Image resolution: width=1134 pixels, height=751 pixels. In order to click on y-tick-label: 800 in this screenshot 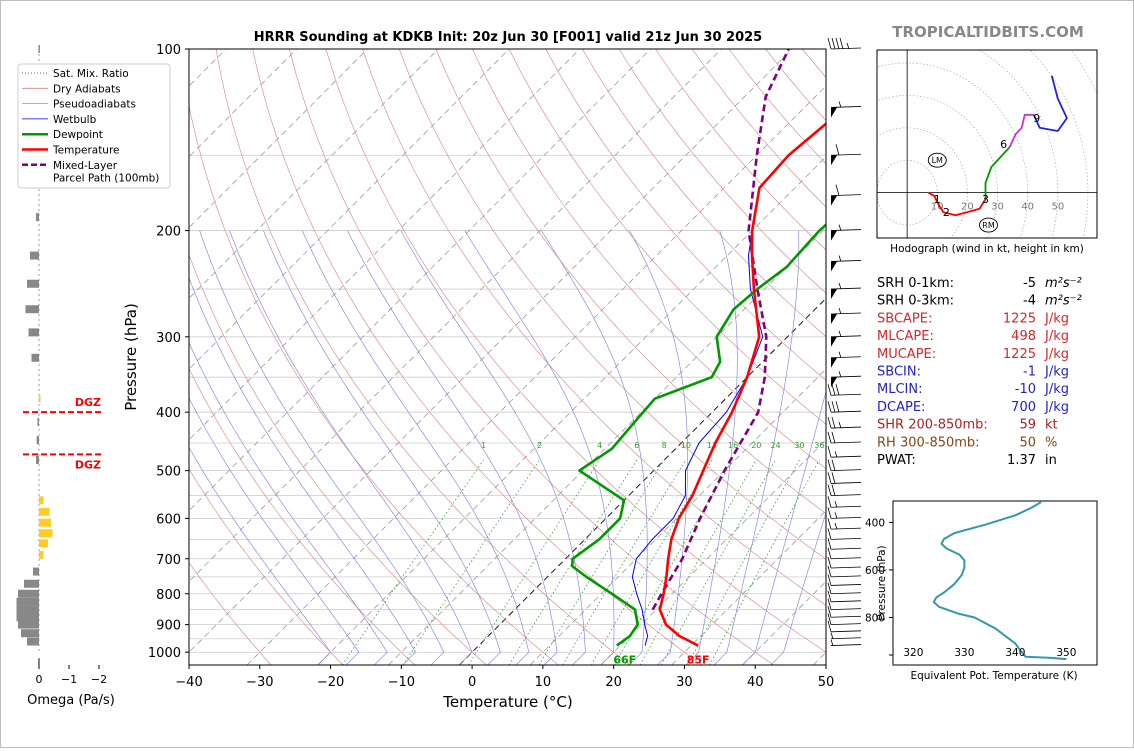, I will do `click(168, 595)`.